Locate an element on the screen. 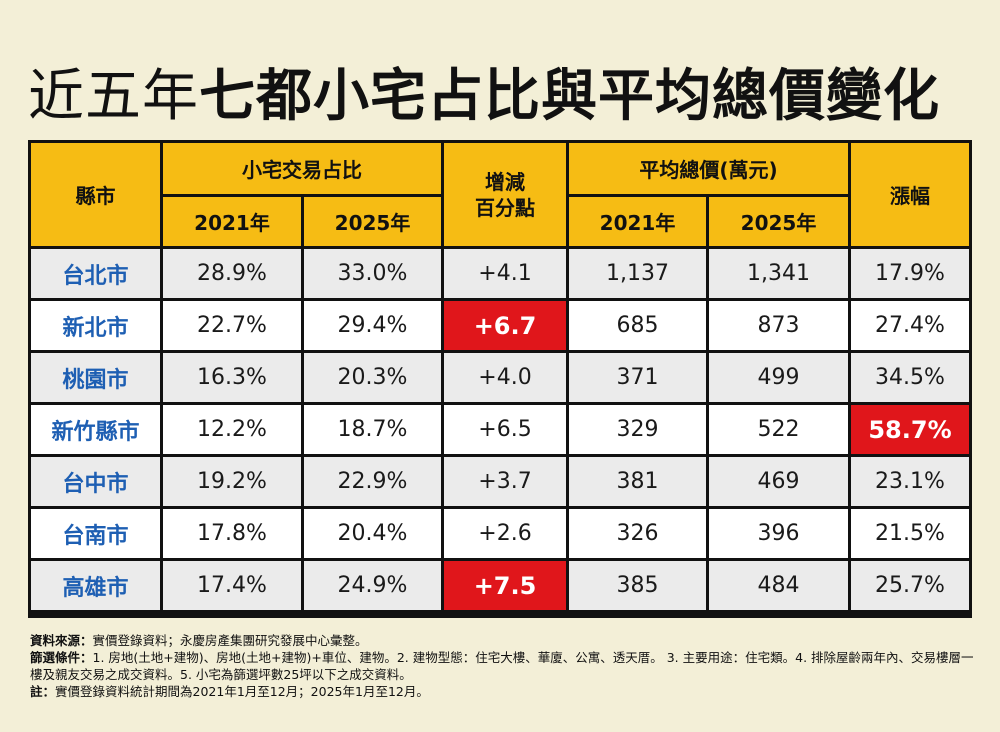  header-price-group: 平均總價(萬元) is located at coordinates (708, 168).